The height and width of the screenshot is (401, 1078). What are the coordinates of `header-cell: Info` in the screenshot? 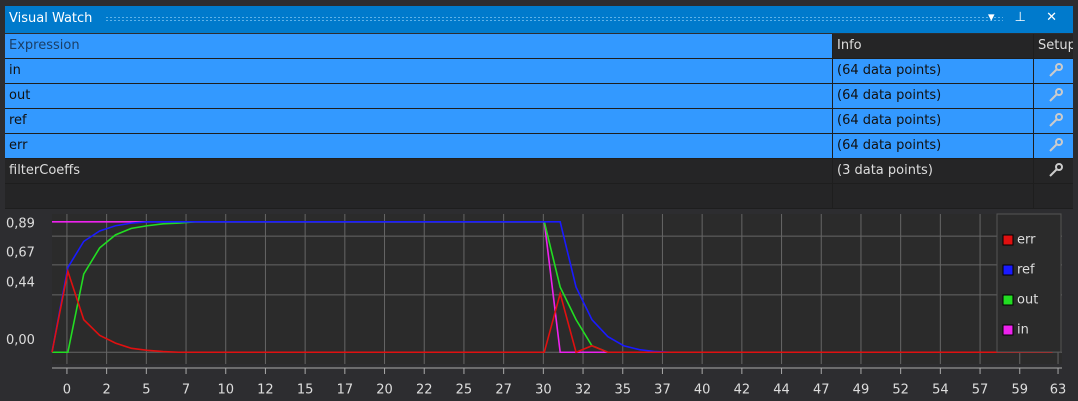 It's located at (932, 46).